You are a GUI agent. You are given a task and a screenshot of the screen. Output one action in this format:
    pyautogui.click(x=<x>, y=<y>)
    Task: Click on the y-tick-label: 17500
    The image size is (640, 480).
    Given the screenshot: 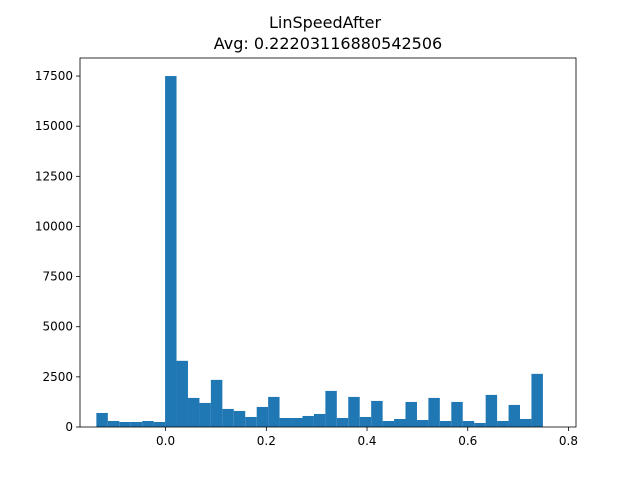 What is the action you would take?
    pyautogui.click(x=54, y=76)
    